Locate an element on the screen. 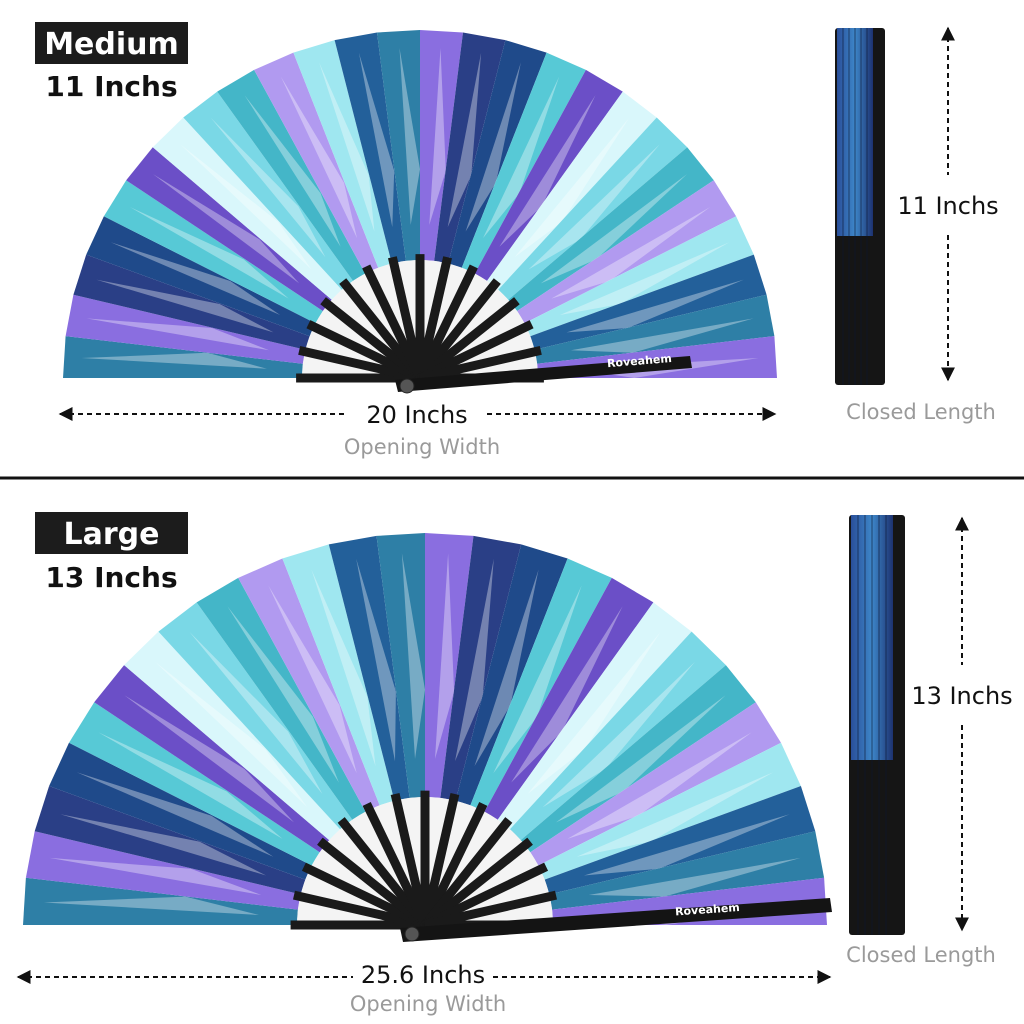 The width and height of the screenshot is (1024, 1024). width-label: 25.6 Inchs is located at coordinates (423, 975).